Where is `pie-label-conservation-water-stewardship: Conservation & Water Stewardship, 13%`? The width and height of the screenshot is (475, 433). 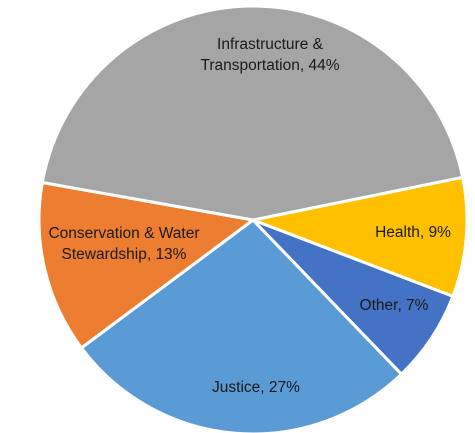
pie-label-conservation-water-stewardship: Conservation & Water Stewardship, 13% is located at coordinates (123, 244).